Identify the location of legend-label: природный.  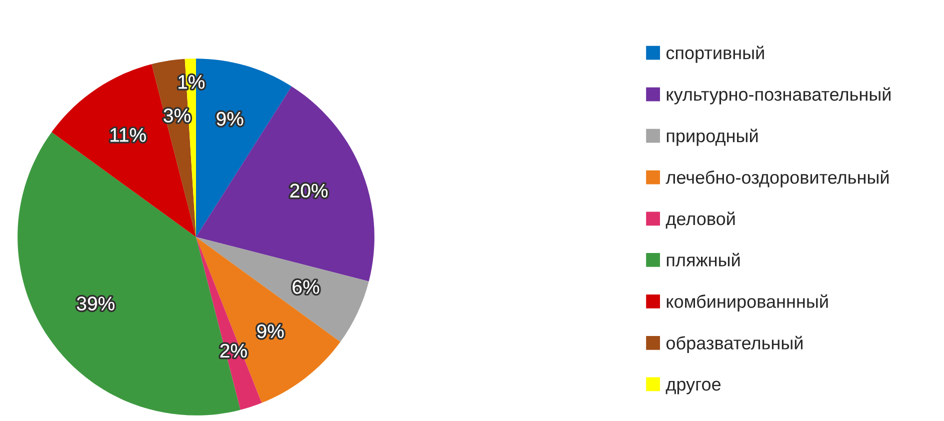
(712, 137).